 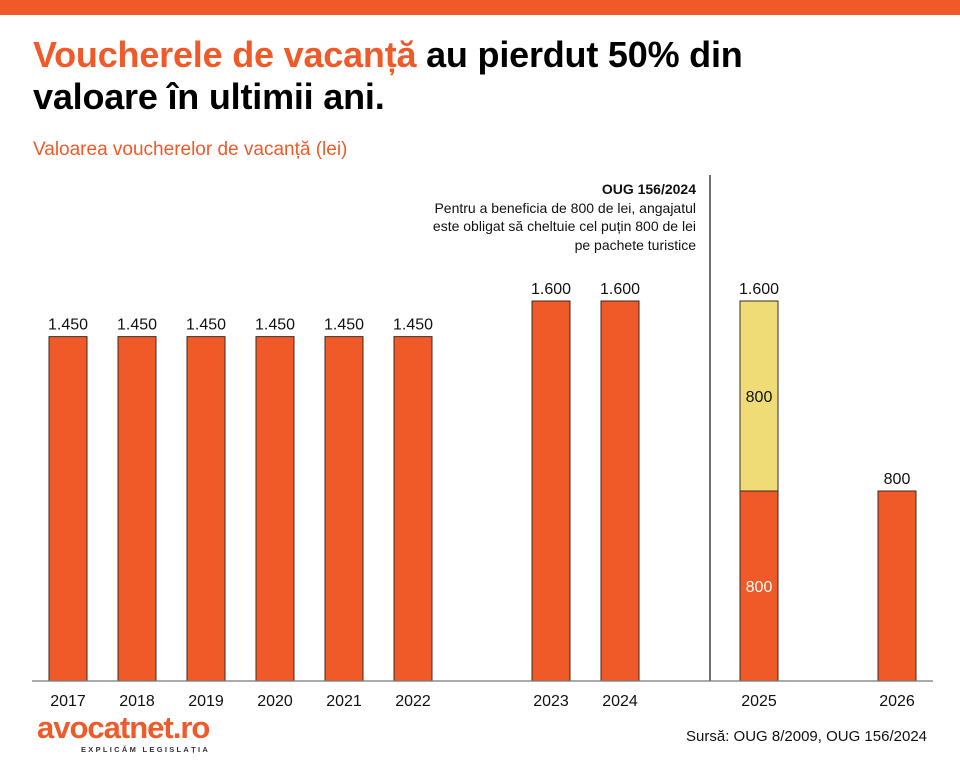 What do you see at coordinates (225, 54) in the screenshot?
I see `title-highlight: Voucherele de vacanță` at bounding box center [225, 54].